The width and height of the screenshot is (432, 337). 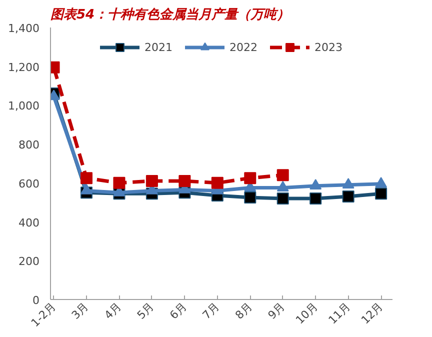 I want to click on y-tick-label: 200, so click(x=29, y=261).